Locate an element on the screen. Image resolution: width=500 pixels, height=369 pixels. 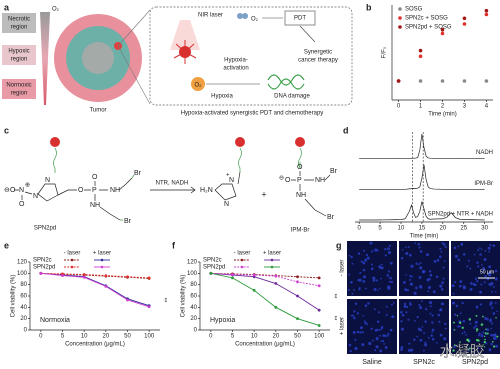
x-axis-label: Concentration (μg/mL) is located at coordinates (265, 345).